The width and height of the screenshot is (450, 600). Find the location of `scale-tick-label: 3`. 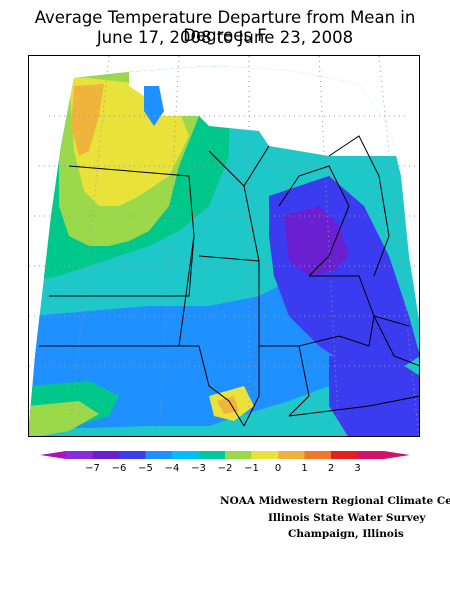

scale-tick-label: 3 is located at coordinates (357, 468).